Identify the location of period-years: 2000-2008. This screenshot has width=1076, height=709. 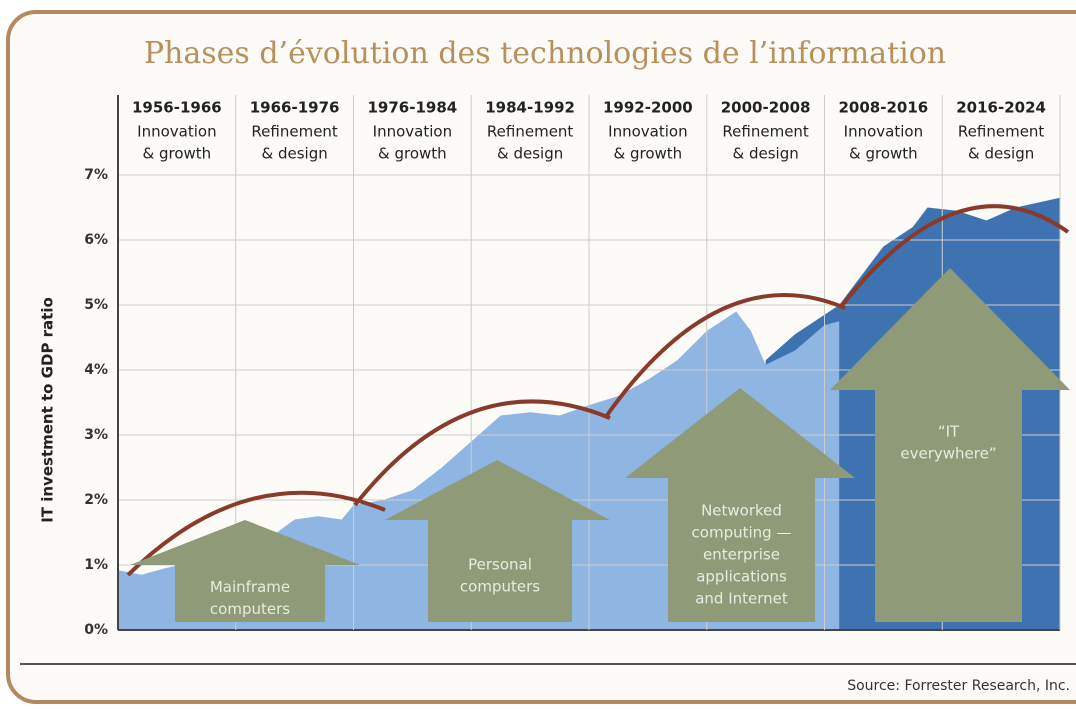
(766, 108).